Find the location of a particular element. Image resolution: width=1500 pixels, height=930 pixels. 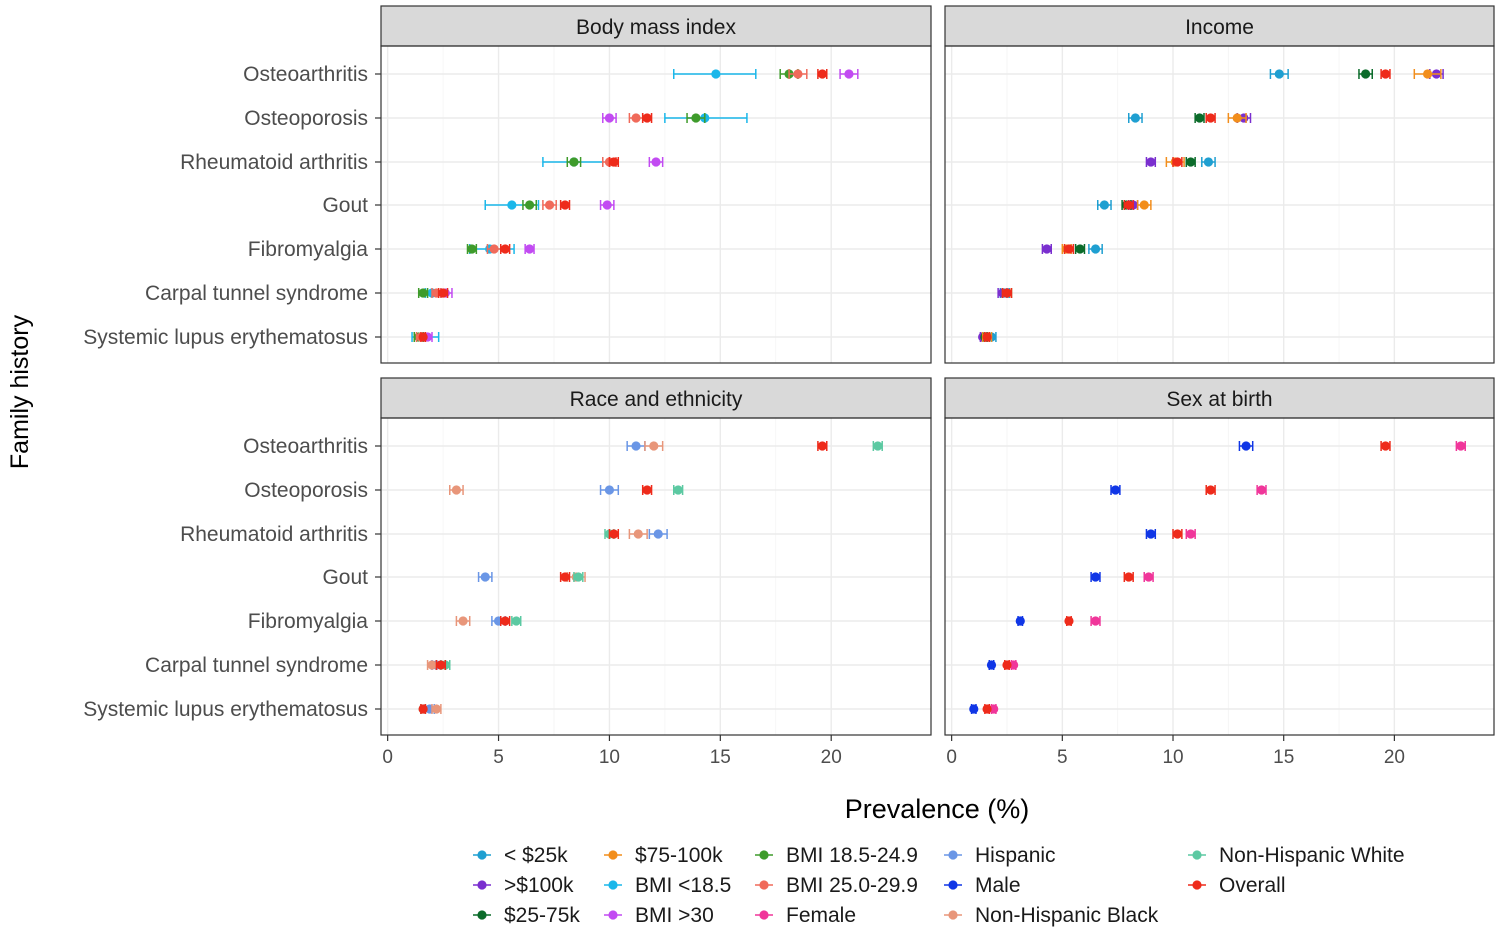

legend-label: >$100k is located at coordinates (539, 885).